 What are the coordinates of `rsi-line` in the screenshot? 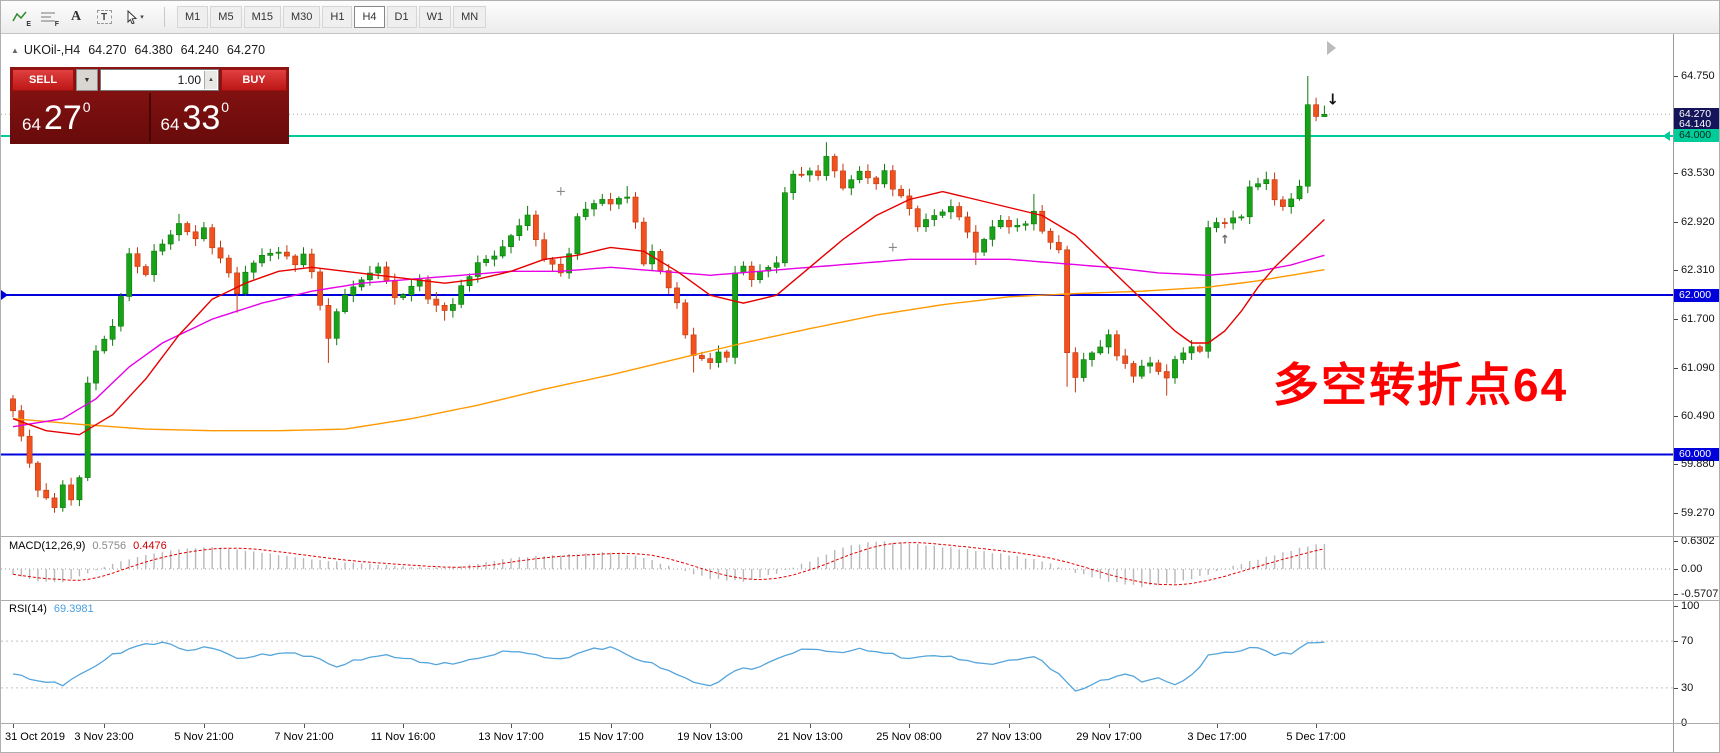 It's located at (668, 666).